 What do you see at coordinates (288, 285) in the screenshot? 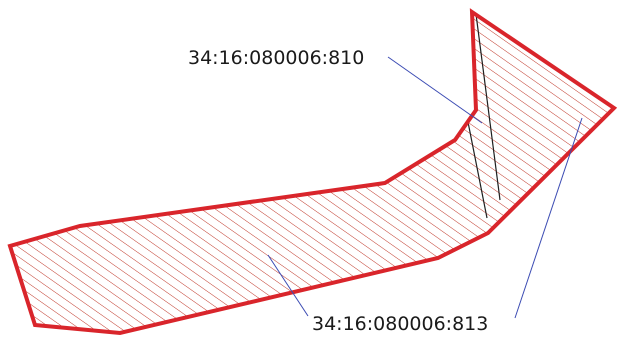
I see `leader-line-813-left` at bounding box center [288, 285].